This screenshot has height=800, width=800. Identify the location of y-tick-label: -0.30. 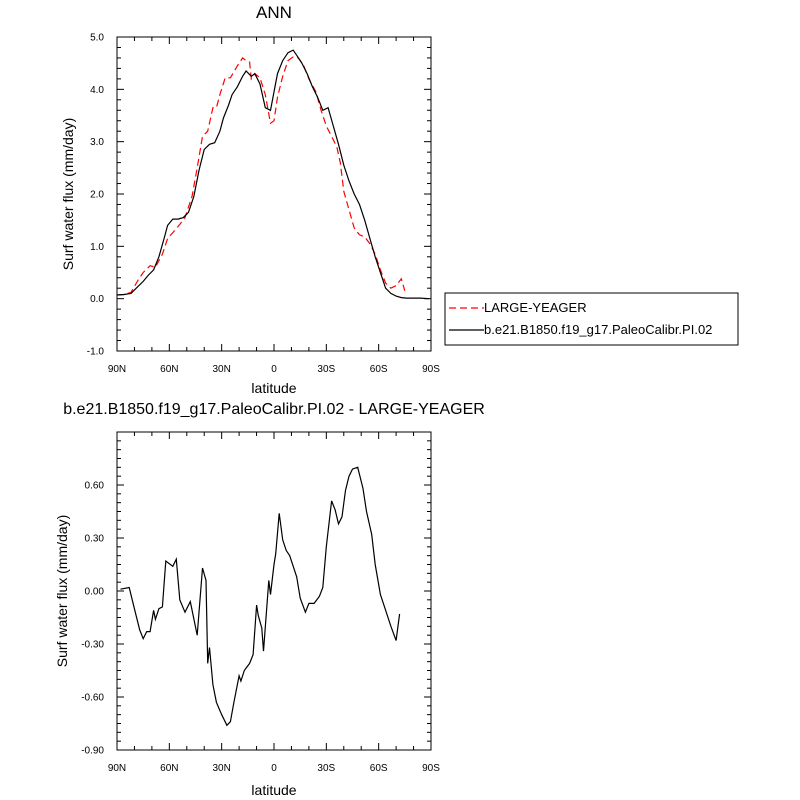
(92, 645).